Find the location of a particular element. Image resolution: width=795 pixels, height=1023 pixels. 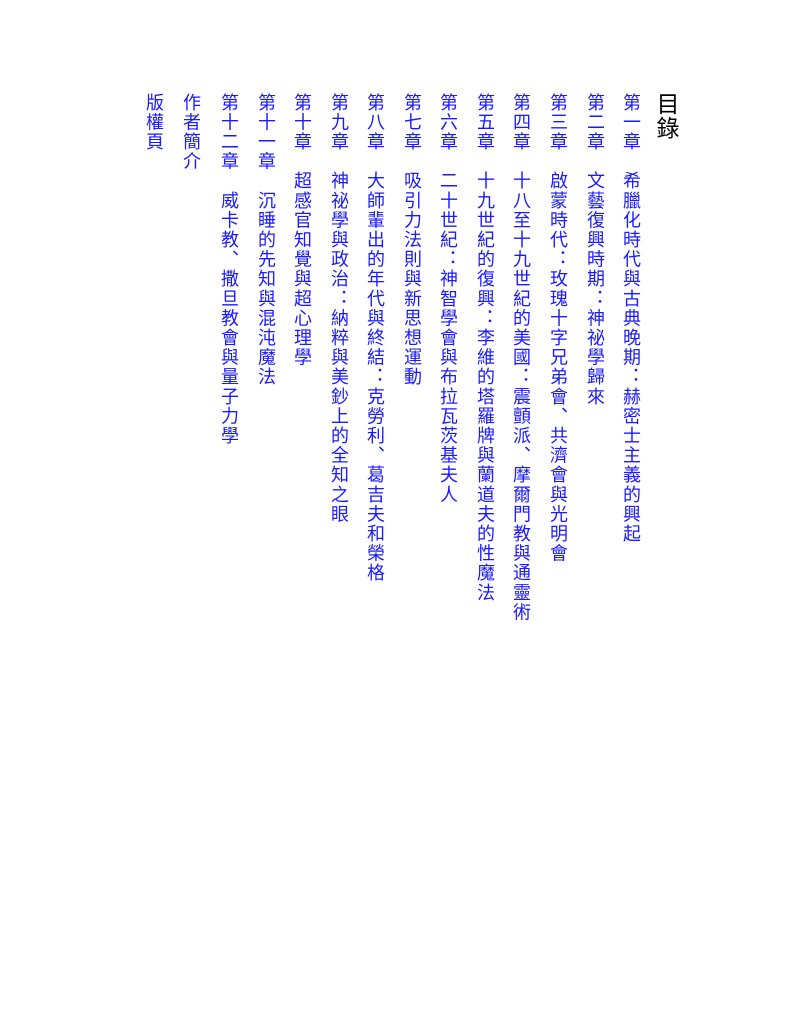

toc-link-about-author: 作者簡介 is located at coordinates (190, 132).